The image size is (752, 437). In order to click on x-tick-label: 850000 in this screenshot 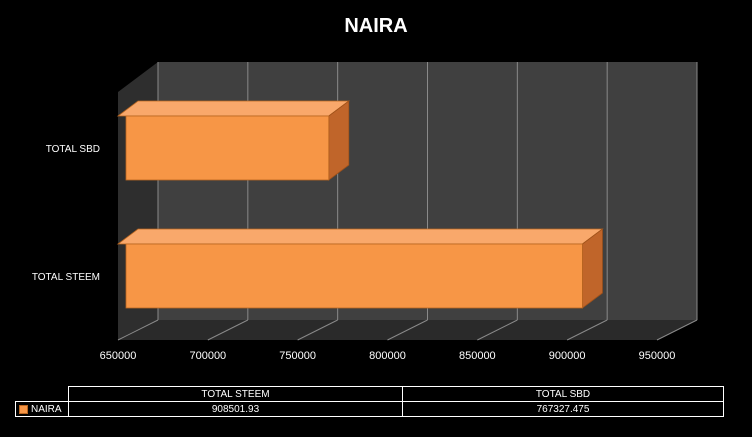, I will do `click(477, 356)`.